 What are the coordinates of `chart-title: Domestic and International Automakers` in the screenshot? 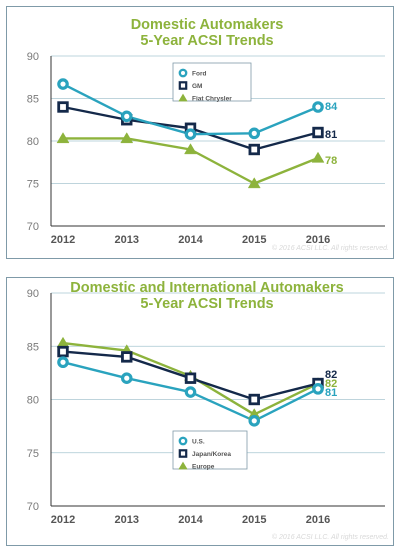 It's located at (206, 288).